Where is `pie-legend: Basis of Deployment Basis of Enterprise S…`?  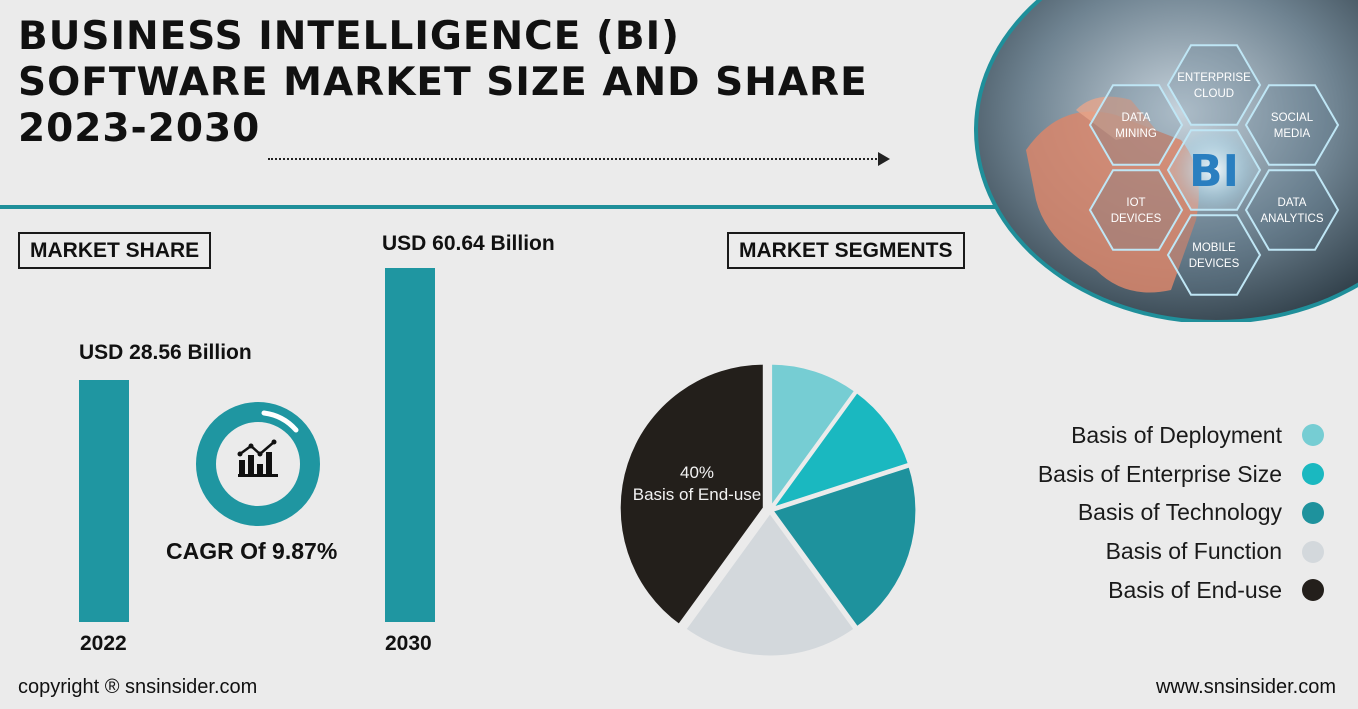 pie-legend: Basis of Deployment Basis of Enterprise S… is located at coordinates (1144, 513).